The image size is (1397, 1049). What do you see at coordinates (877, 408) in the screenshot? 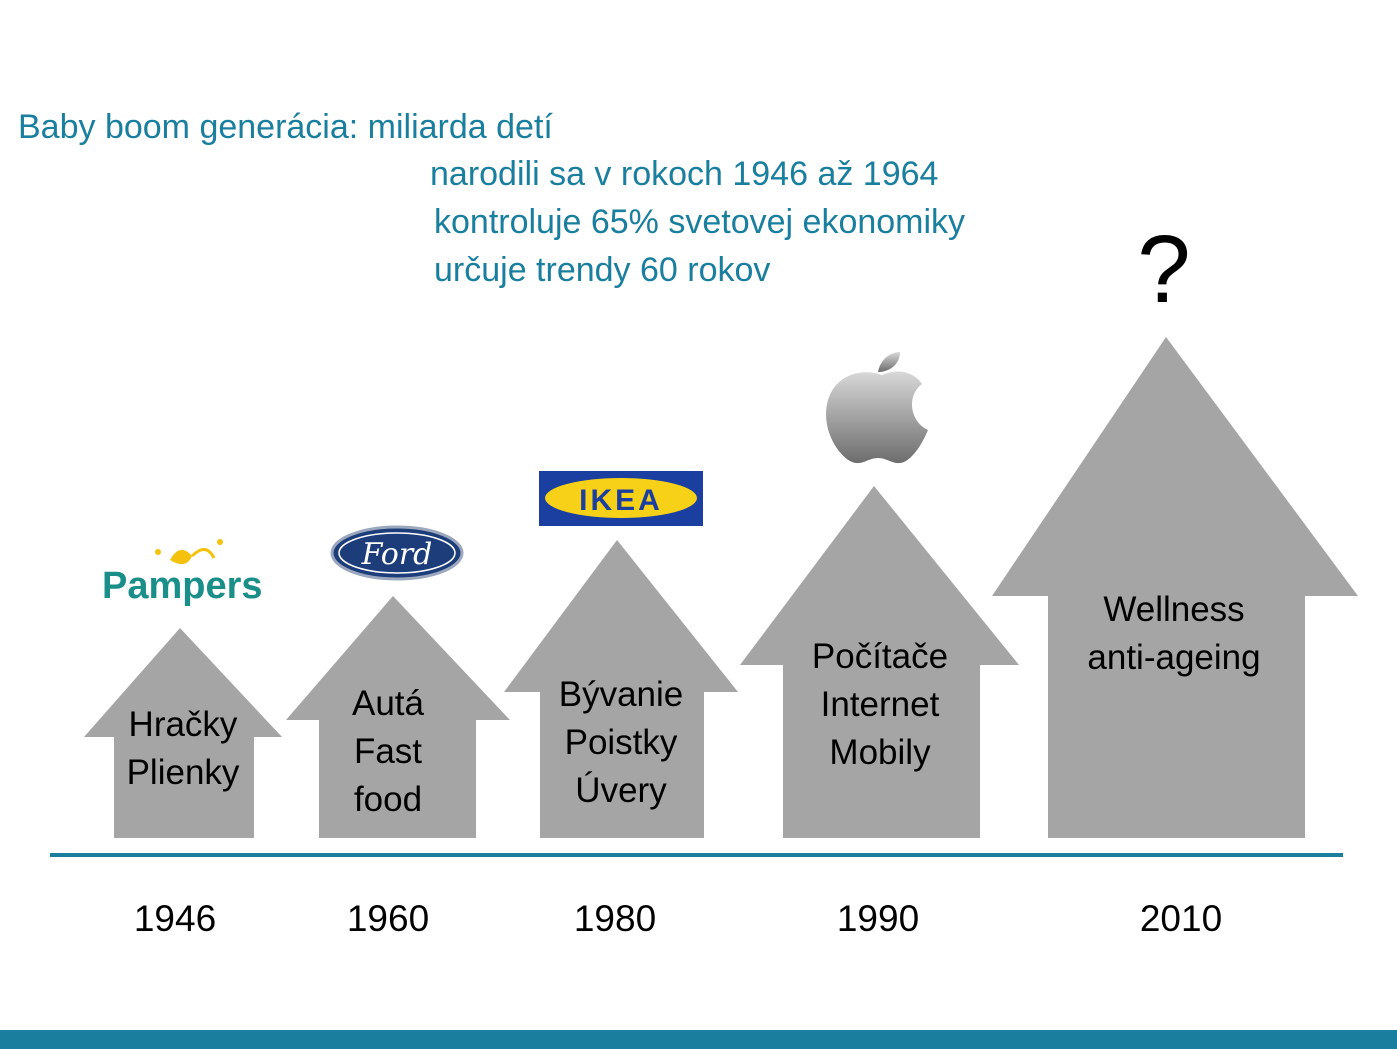
I see `apple-logo` at bounding box center [877, 408].